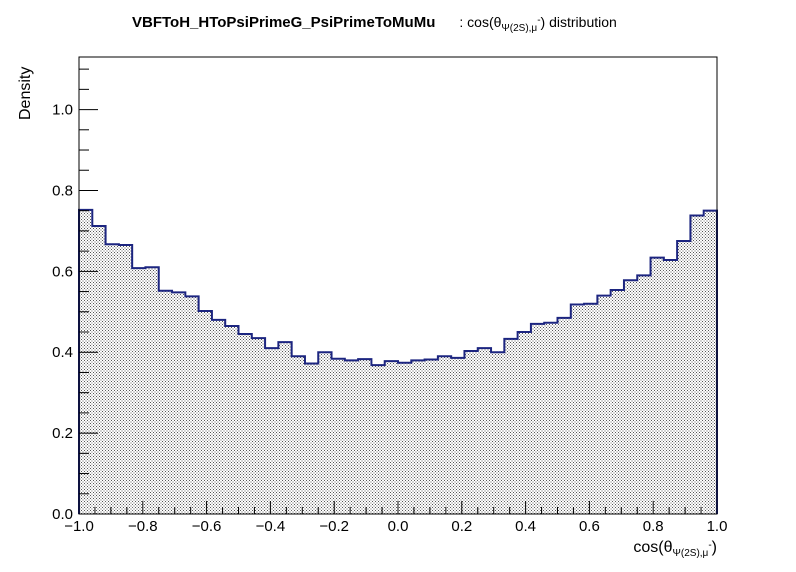  What do you see at coordinates (62, 271) in the screenshot?
I see `y-tick-label: 0.6` at bounding box center [62, 271].